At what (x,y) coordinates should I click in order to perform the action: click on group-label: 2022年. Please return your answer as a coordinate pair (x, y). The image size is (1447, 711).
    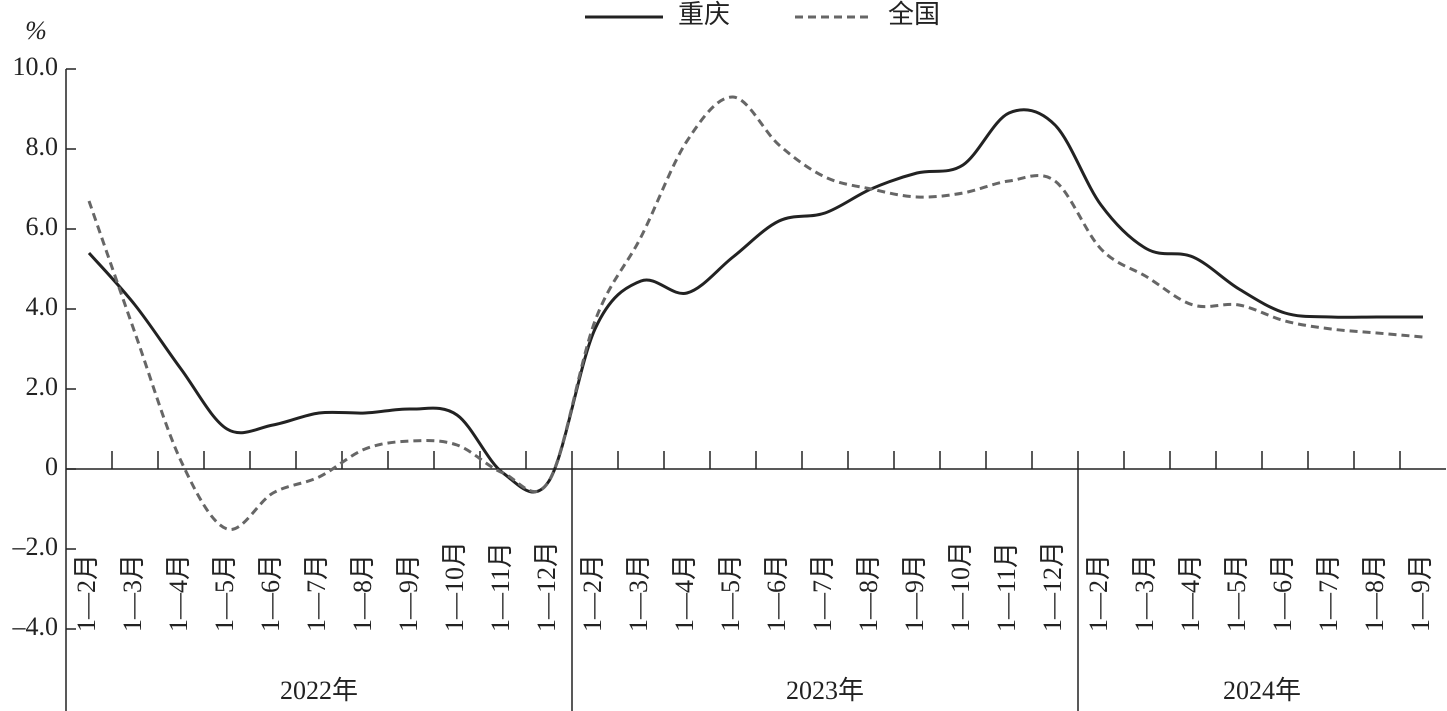
    Looking at the image, I should click on (319, 690).